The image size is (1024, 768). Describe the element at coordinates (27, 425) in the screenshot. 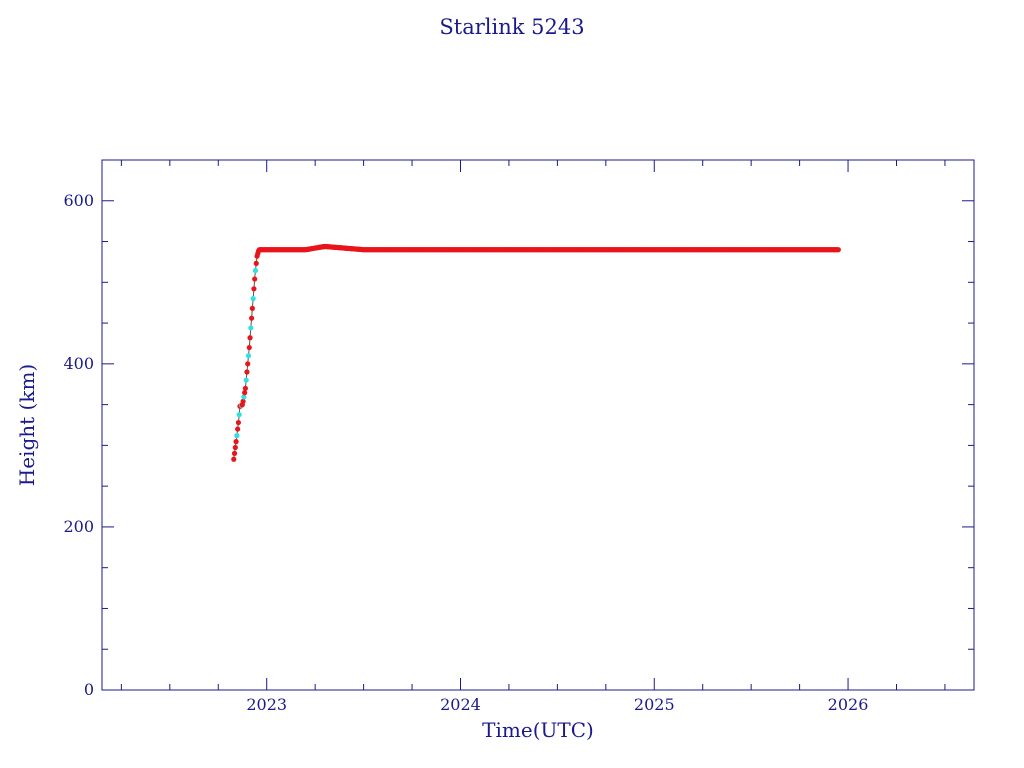

I see `y-axis-label: Height (km)` at that location.